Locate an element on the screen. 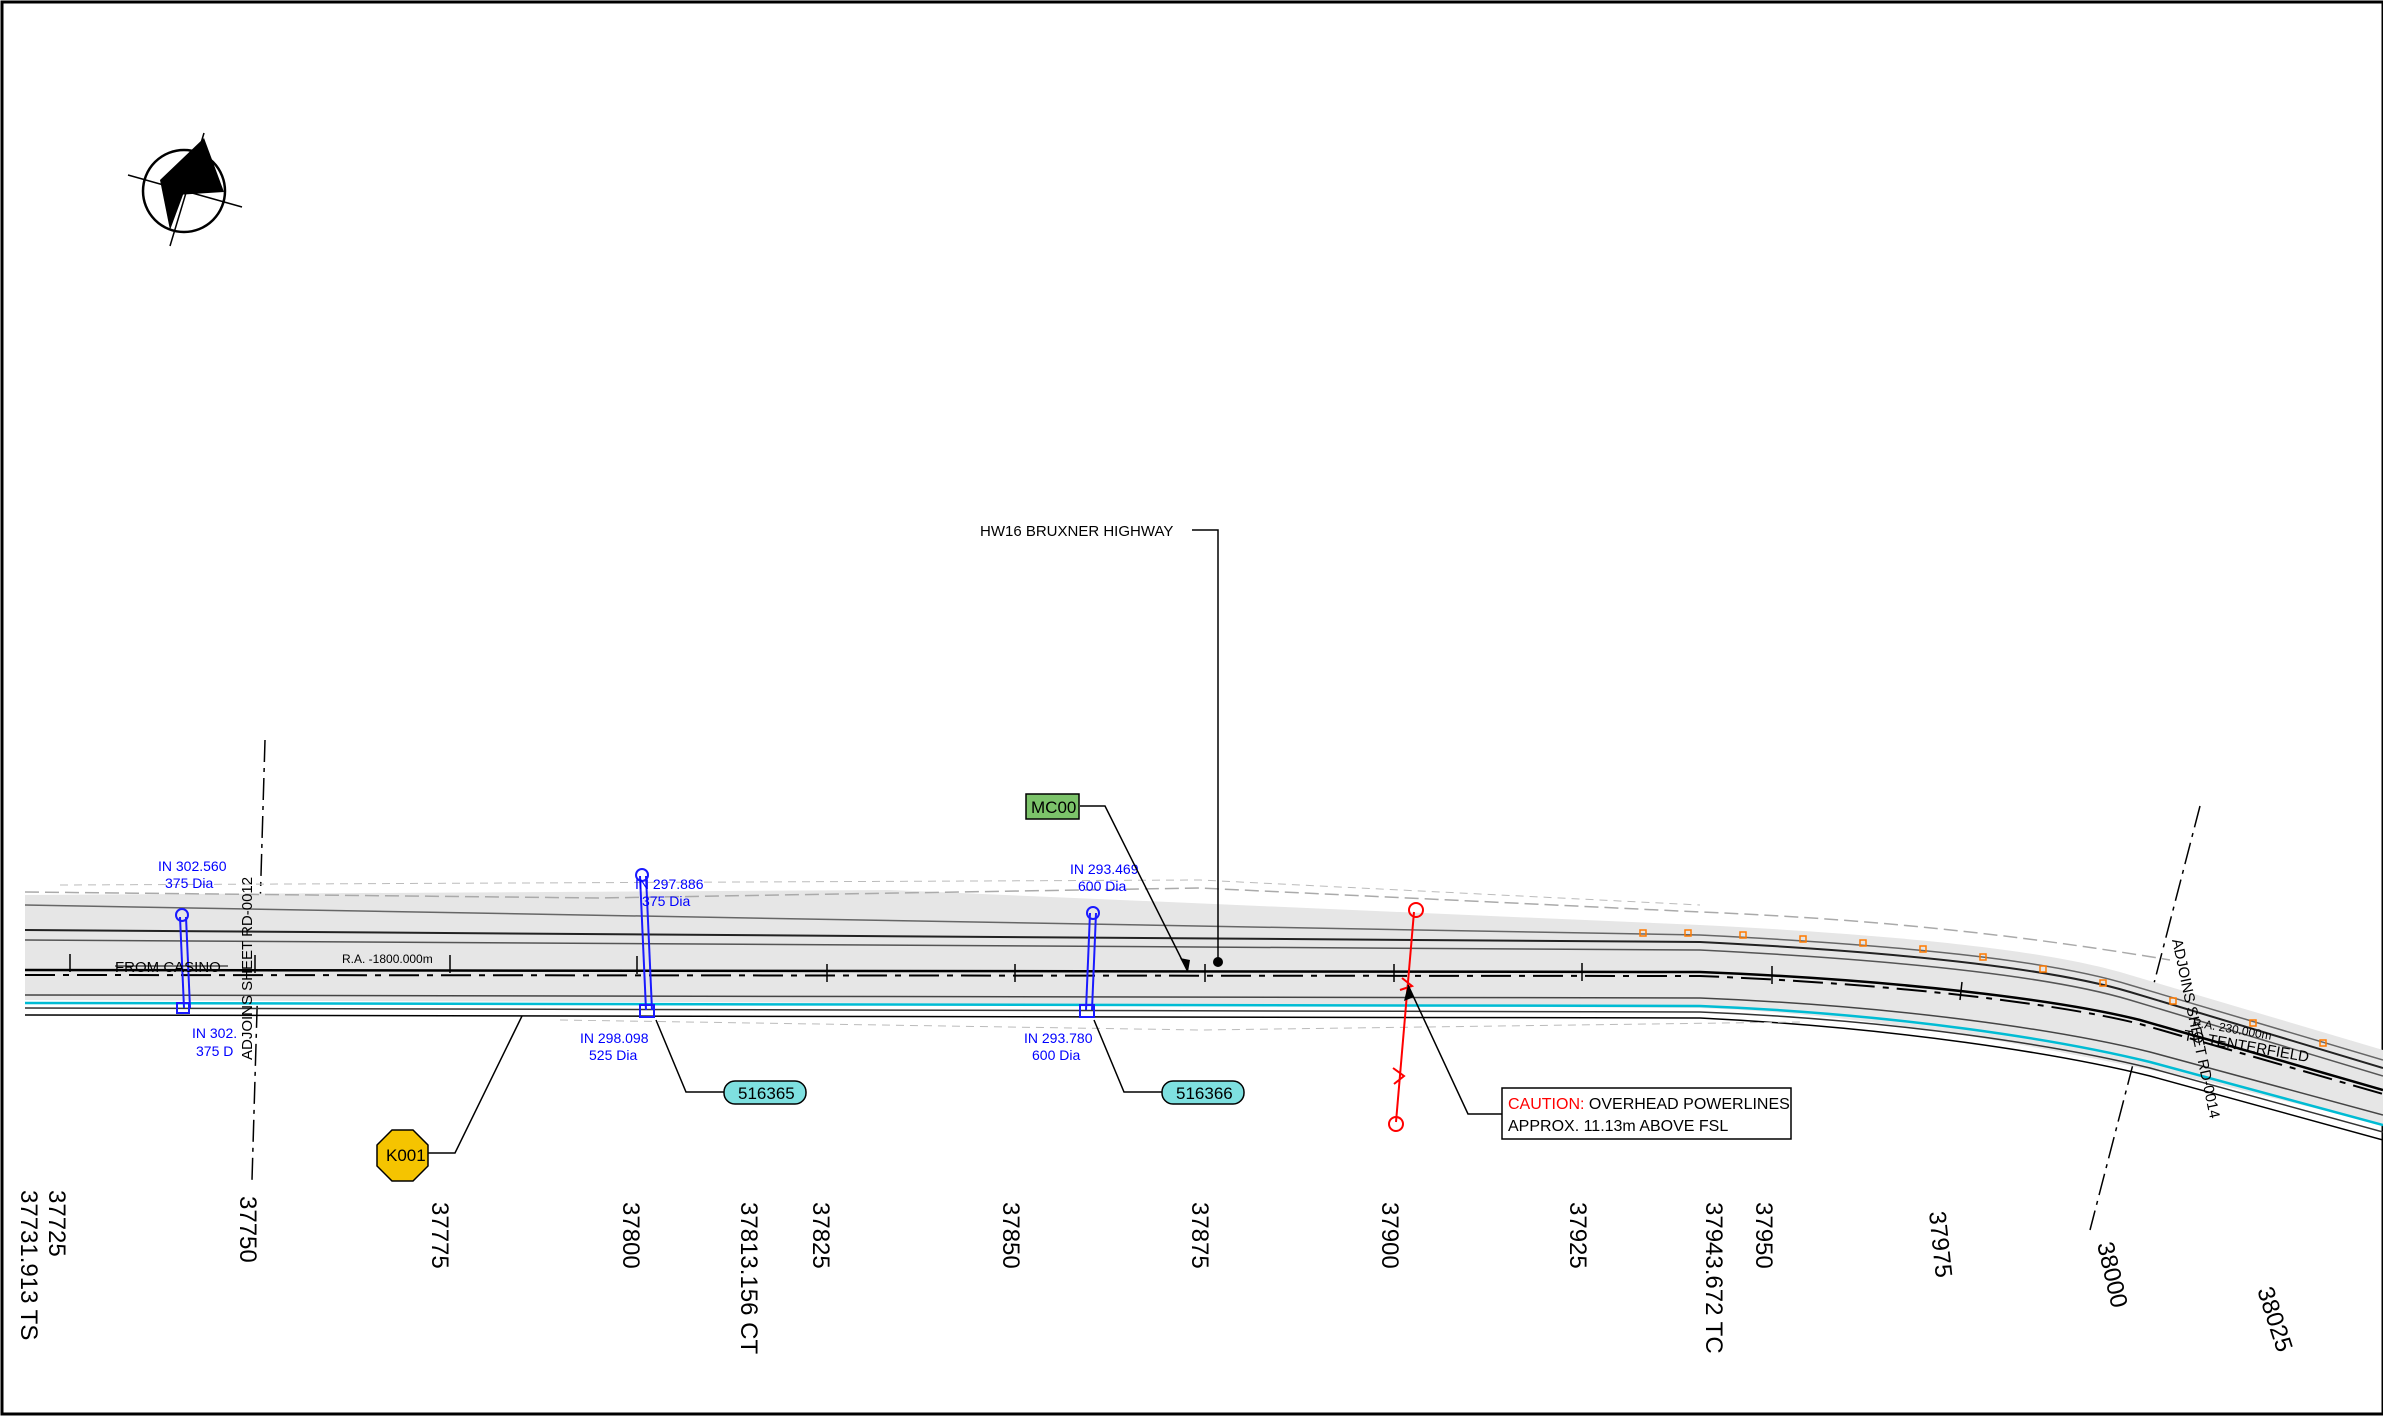  adjoin-label-left: ADJOINS SHEET RD-0012 is located at coordinates (247, 968).